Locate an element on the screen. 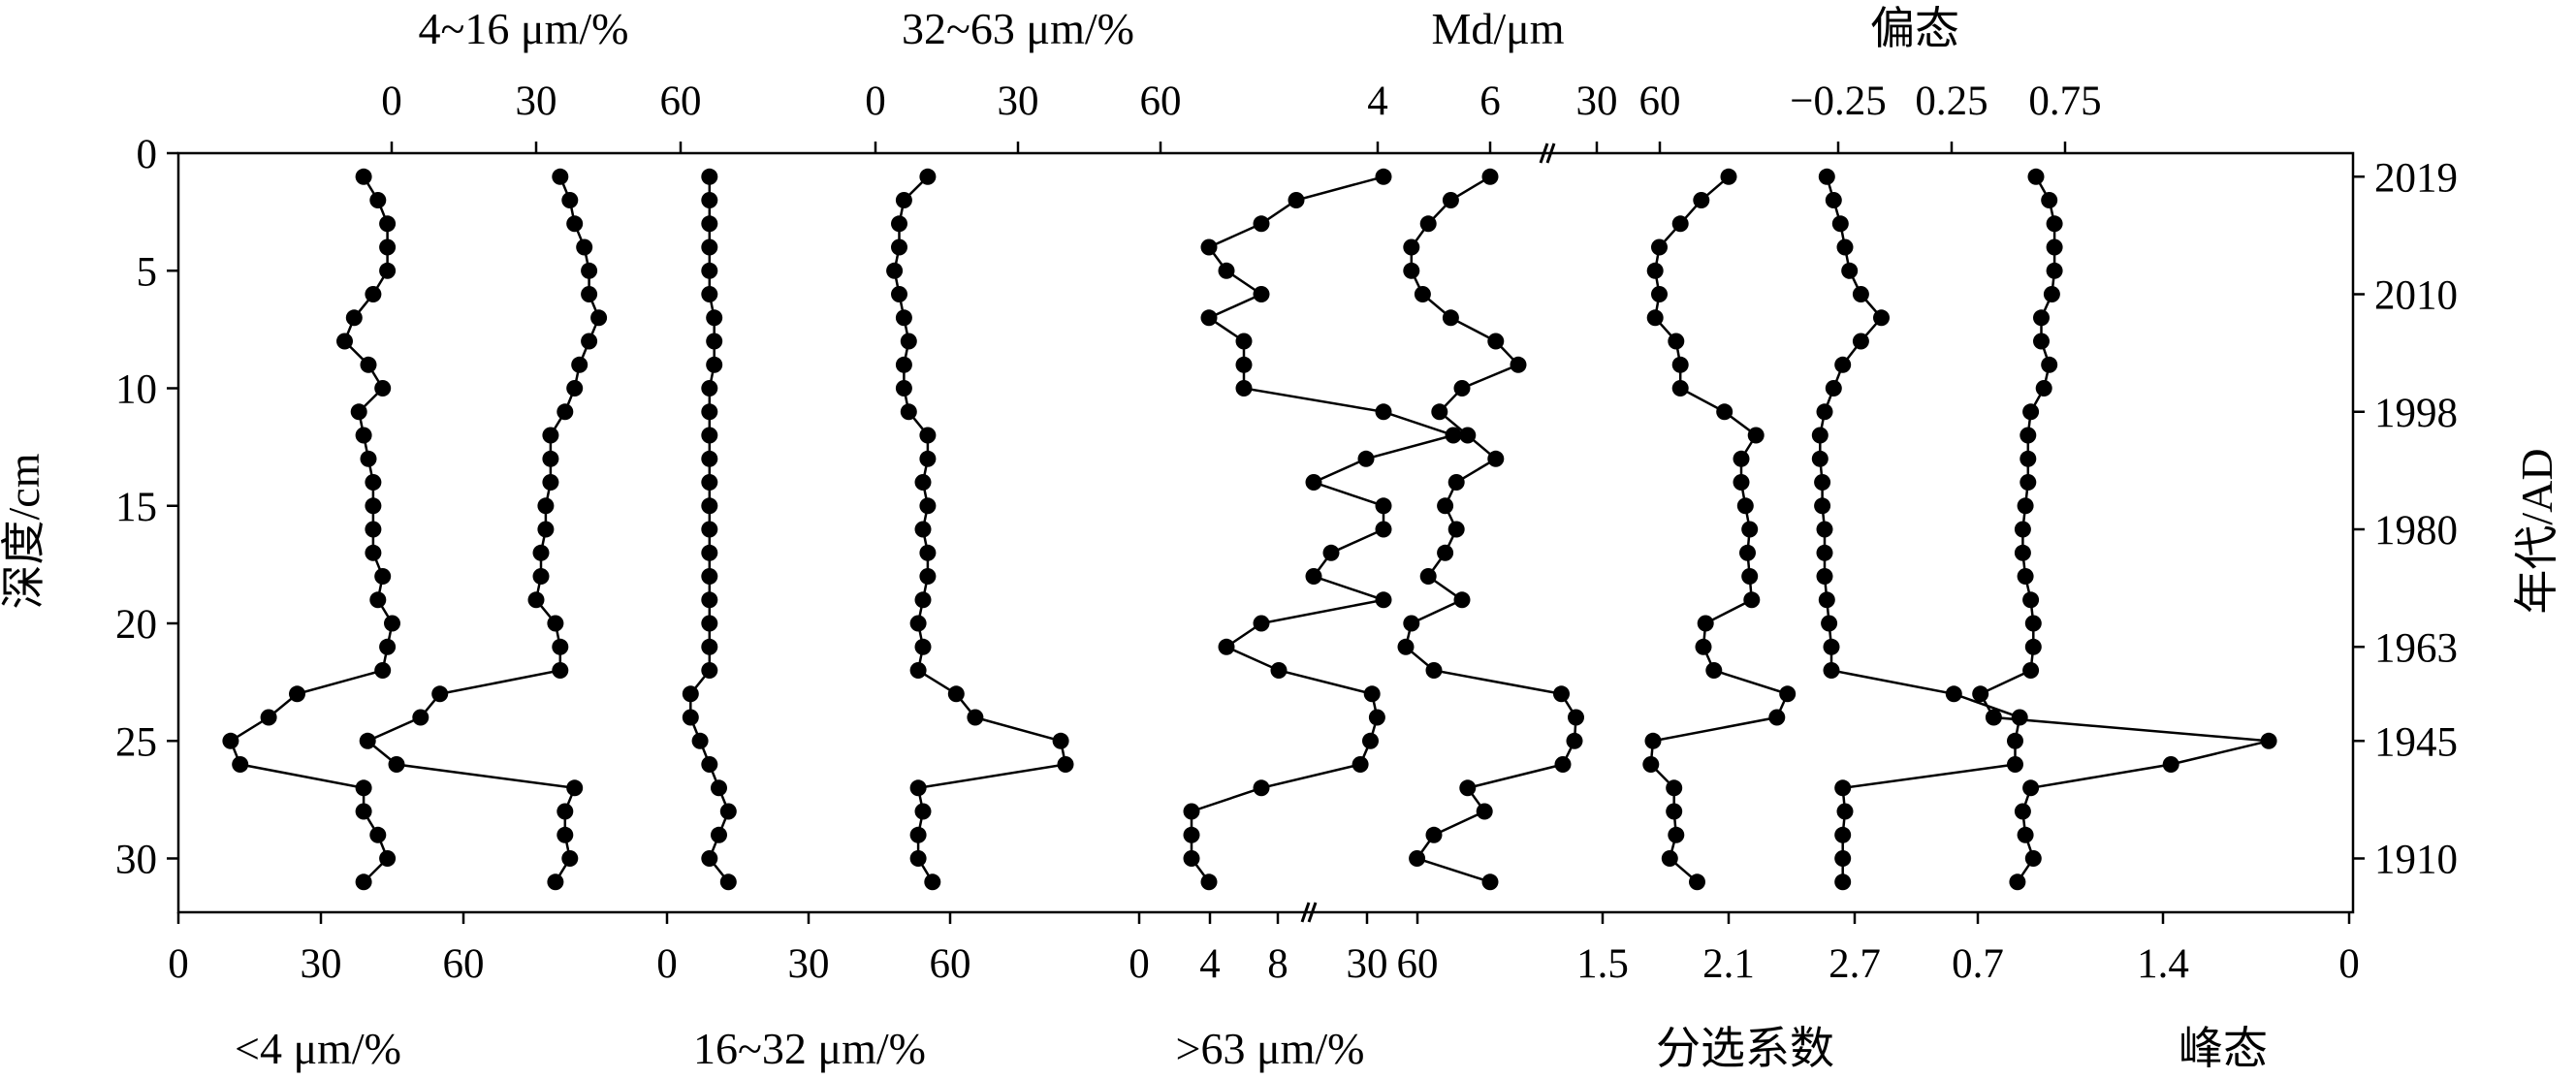 This screenshot has width=2576, height=1079. age-tick-label: 1998 is located at coordinates (2416, 414).